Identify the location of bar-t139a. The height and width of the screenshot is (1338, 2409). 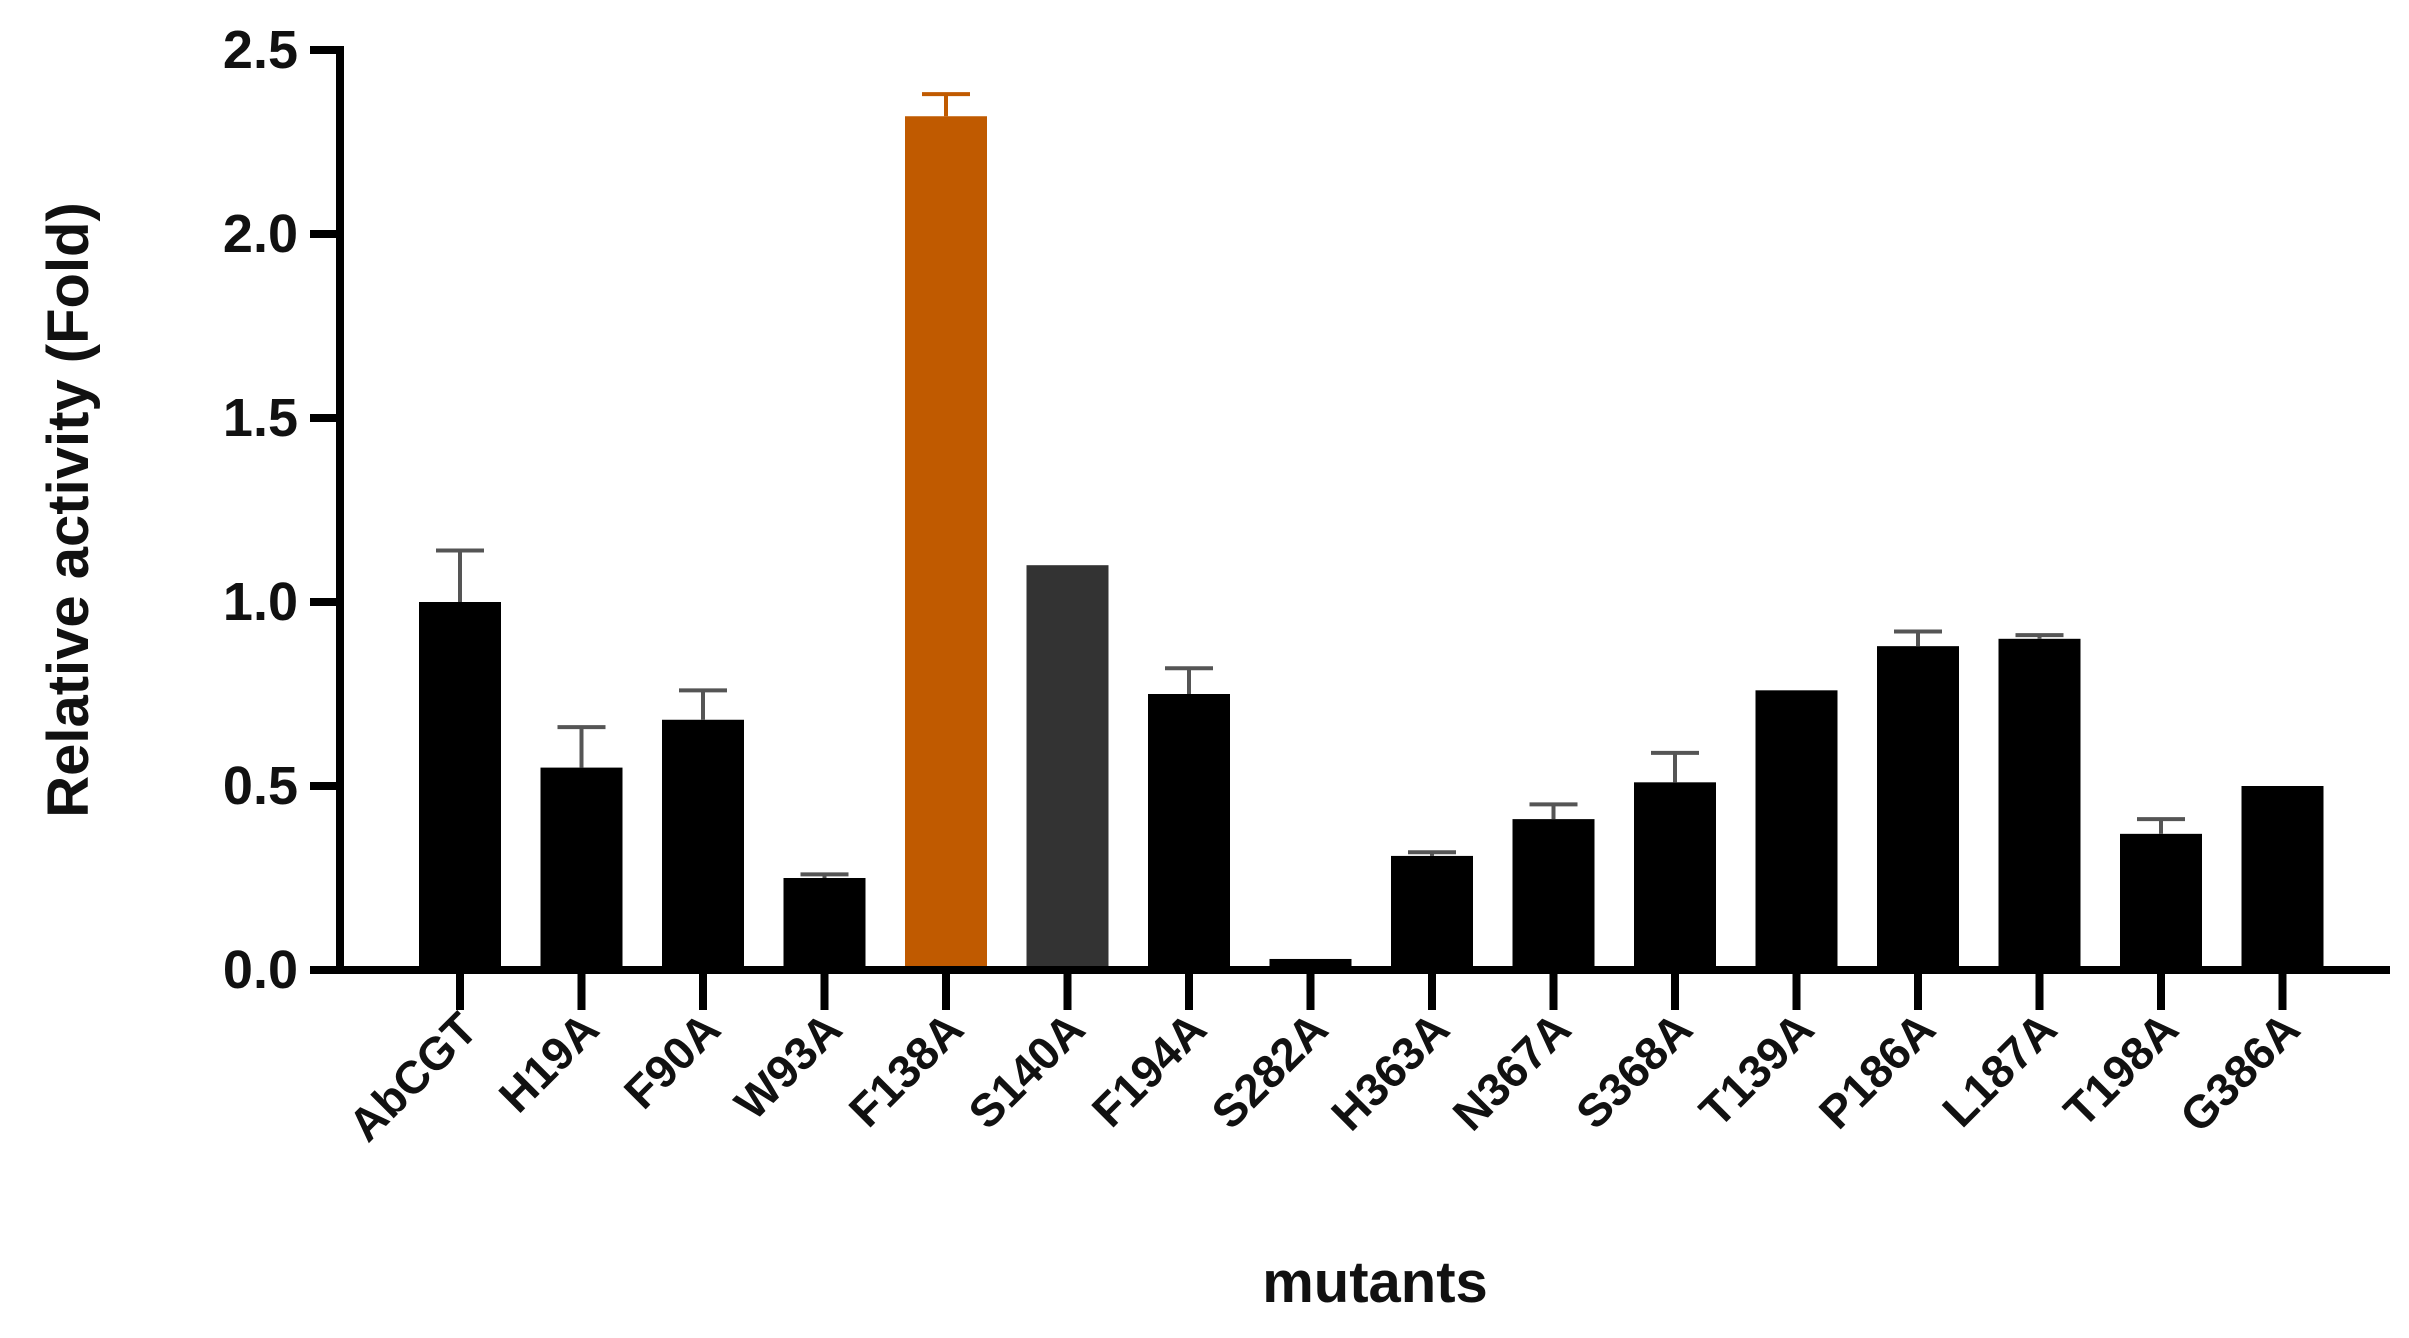
(1796, 830).